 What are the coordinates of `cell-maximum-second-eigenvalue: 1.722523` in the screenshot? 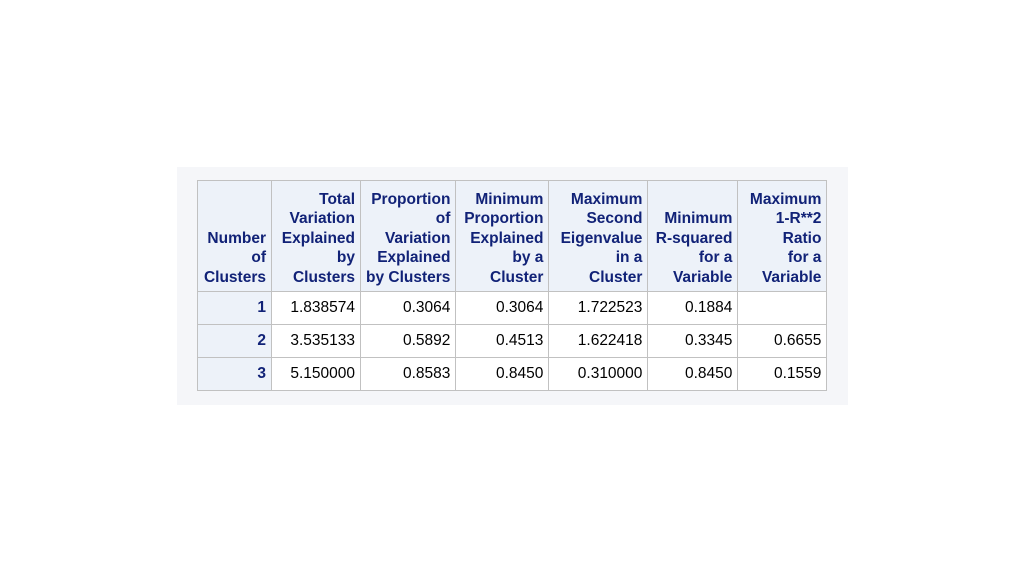 It's located at (598, 308).